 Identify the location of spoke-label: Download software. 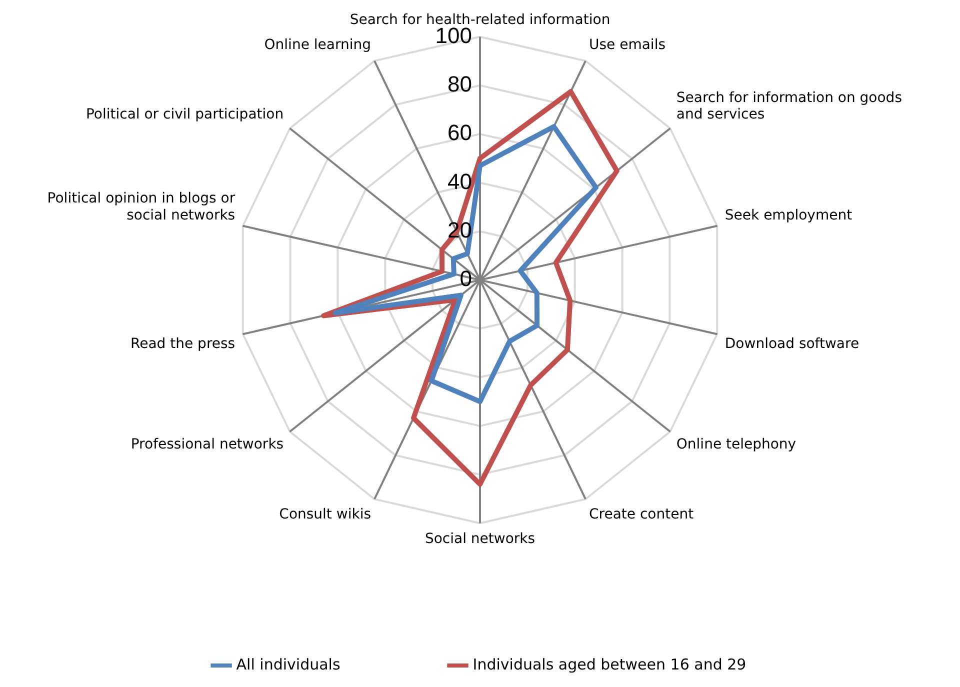
(792, 344).